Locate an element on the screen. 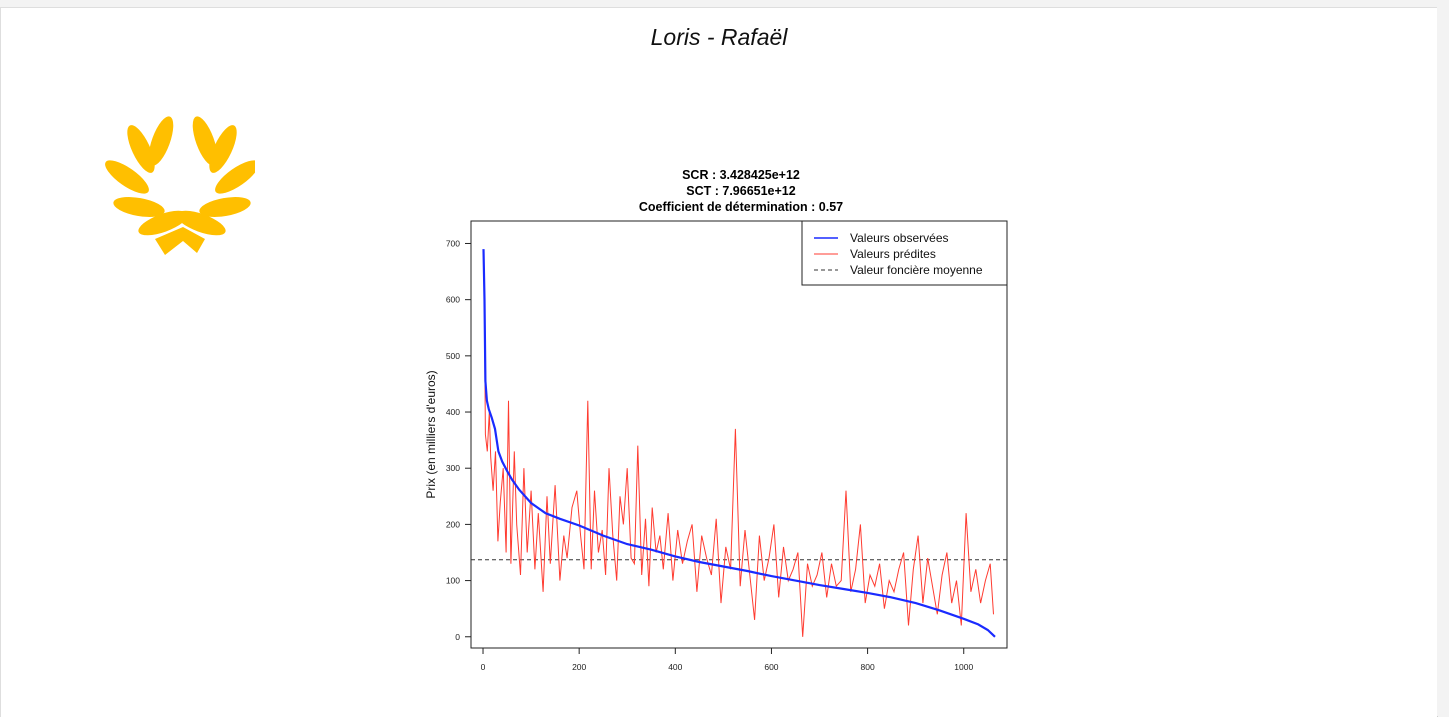  chart-title-line: SCR : 3.428425e+12 is located at coordinates (741, 175).